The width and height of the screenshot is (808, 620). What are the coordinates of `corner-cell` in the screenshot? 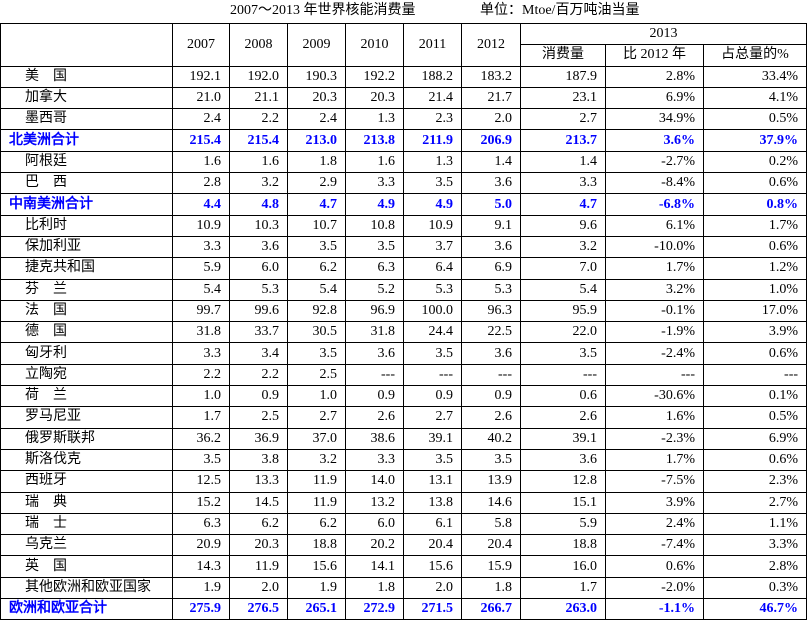 It's located at (86, 45).